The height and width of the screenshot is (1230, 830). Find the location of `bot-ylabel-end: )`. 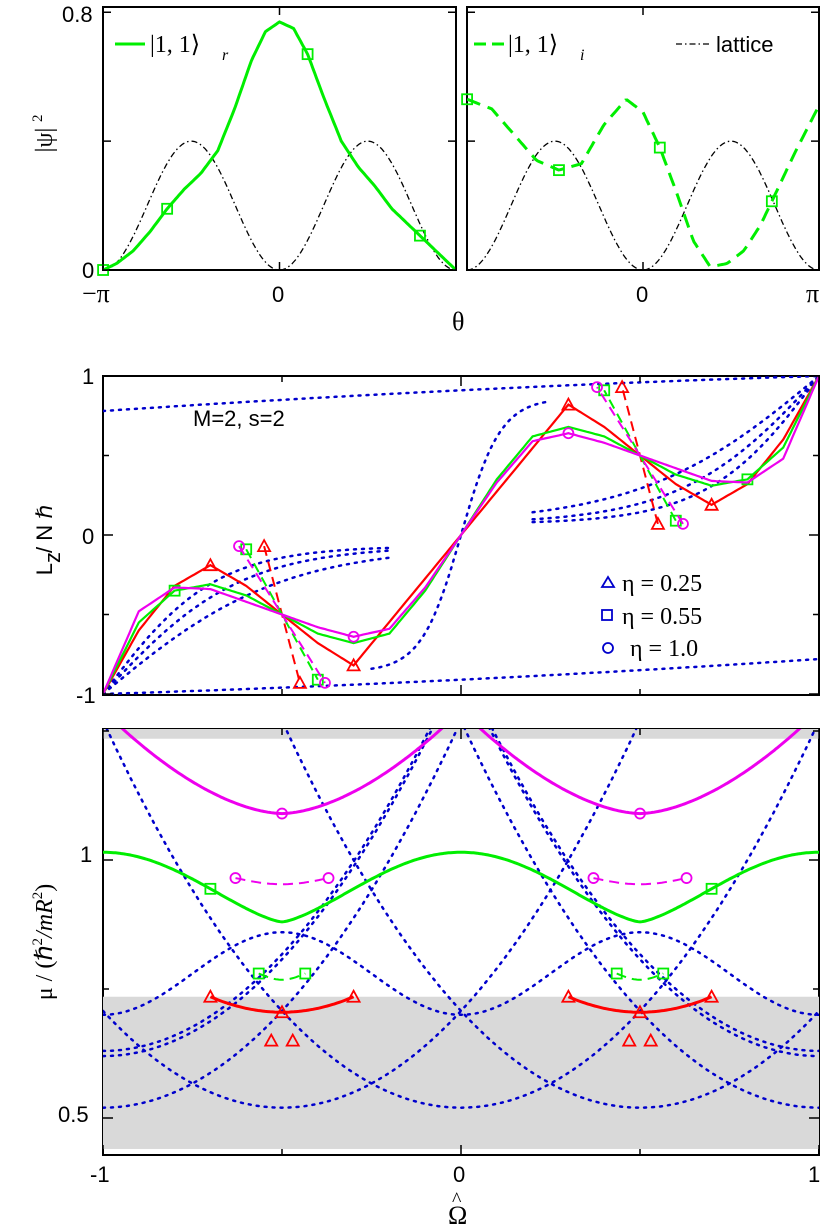

bot-ylabel-end: ) is located at coordinates (45, 888).